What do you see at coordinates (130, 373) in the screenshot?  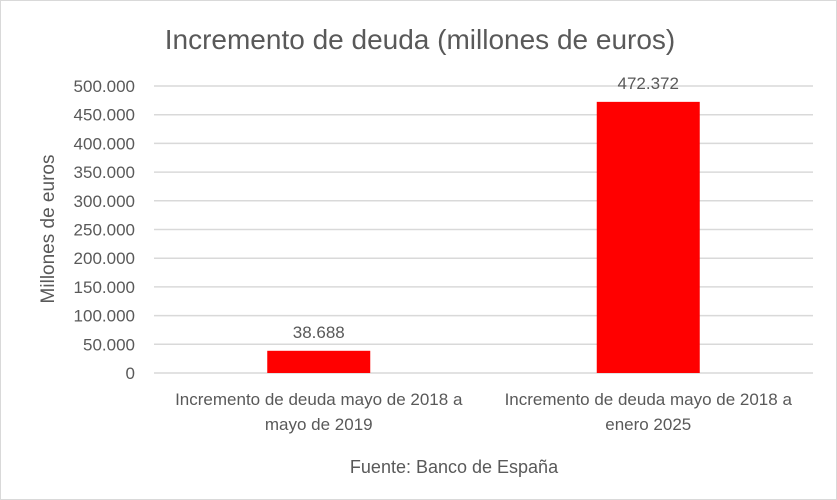 I see `y-tick-label: 0` at bounding box center [130, 373].